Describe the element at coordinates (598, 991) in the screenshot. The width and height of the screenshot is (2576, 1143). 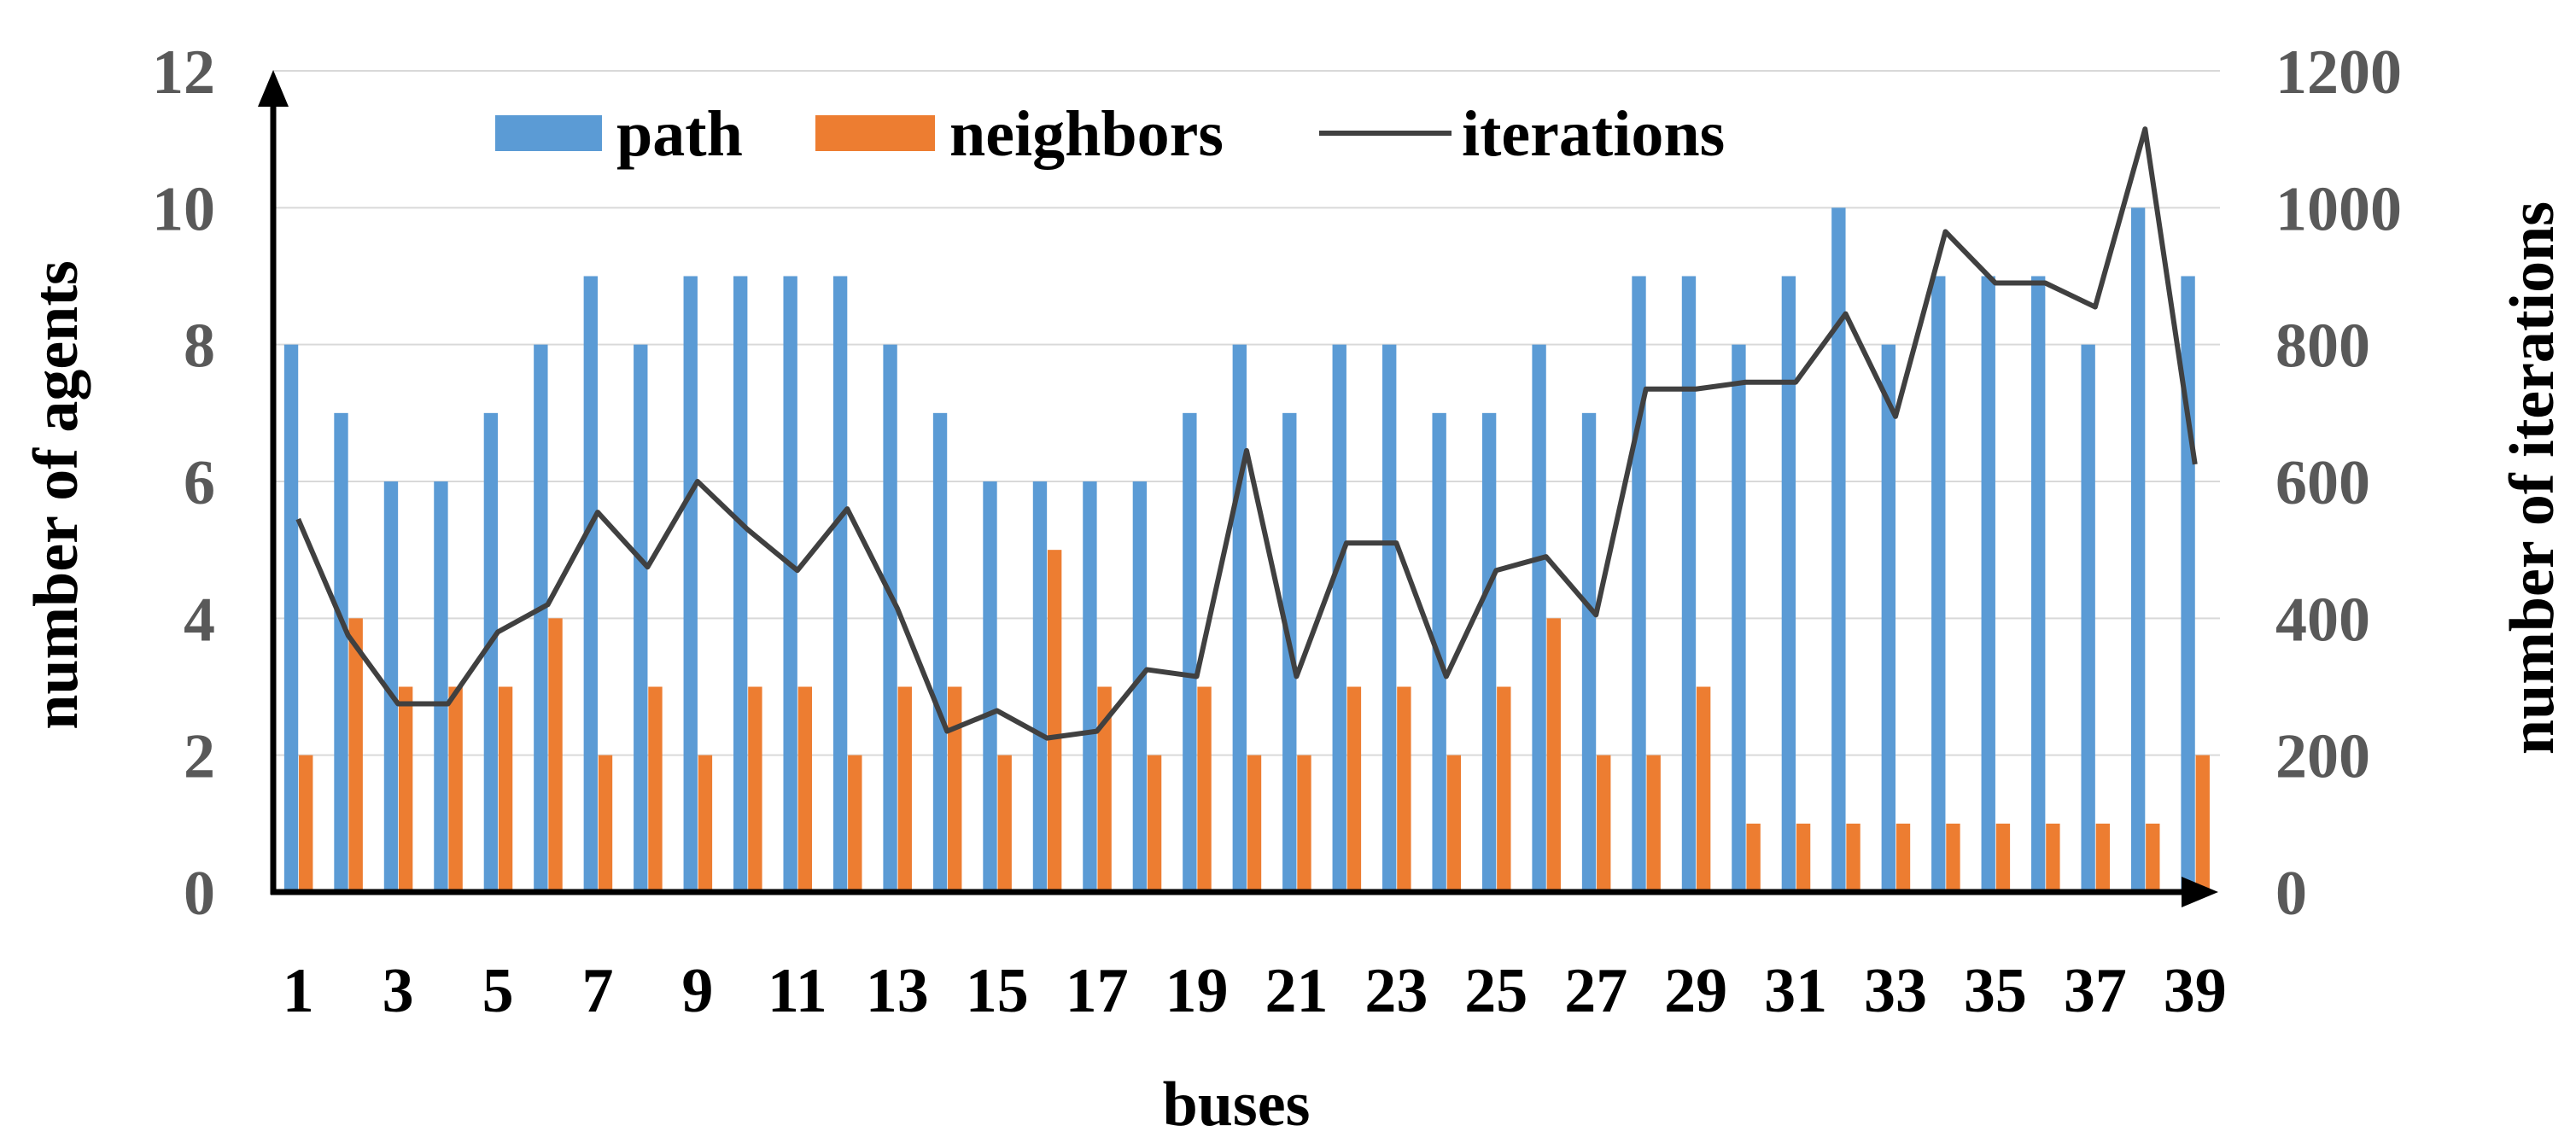
I see `x-tick-label: 7` at that location.